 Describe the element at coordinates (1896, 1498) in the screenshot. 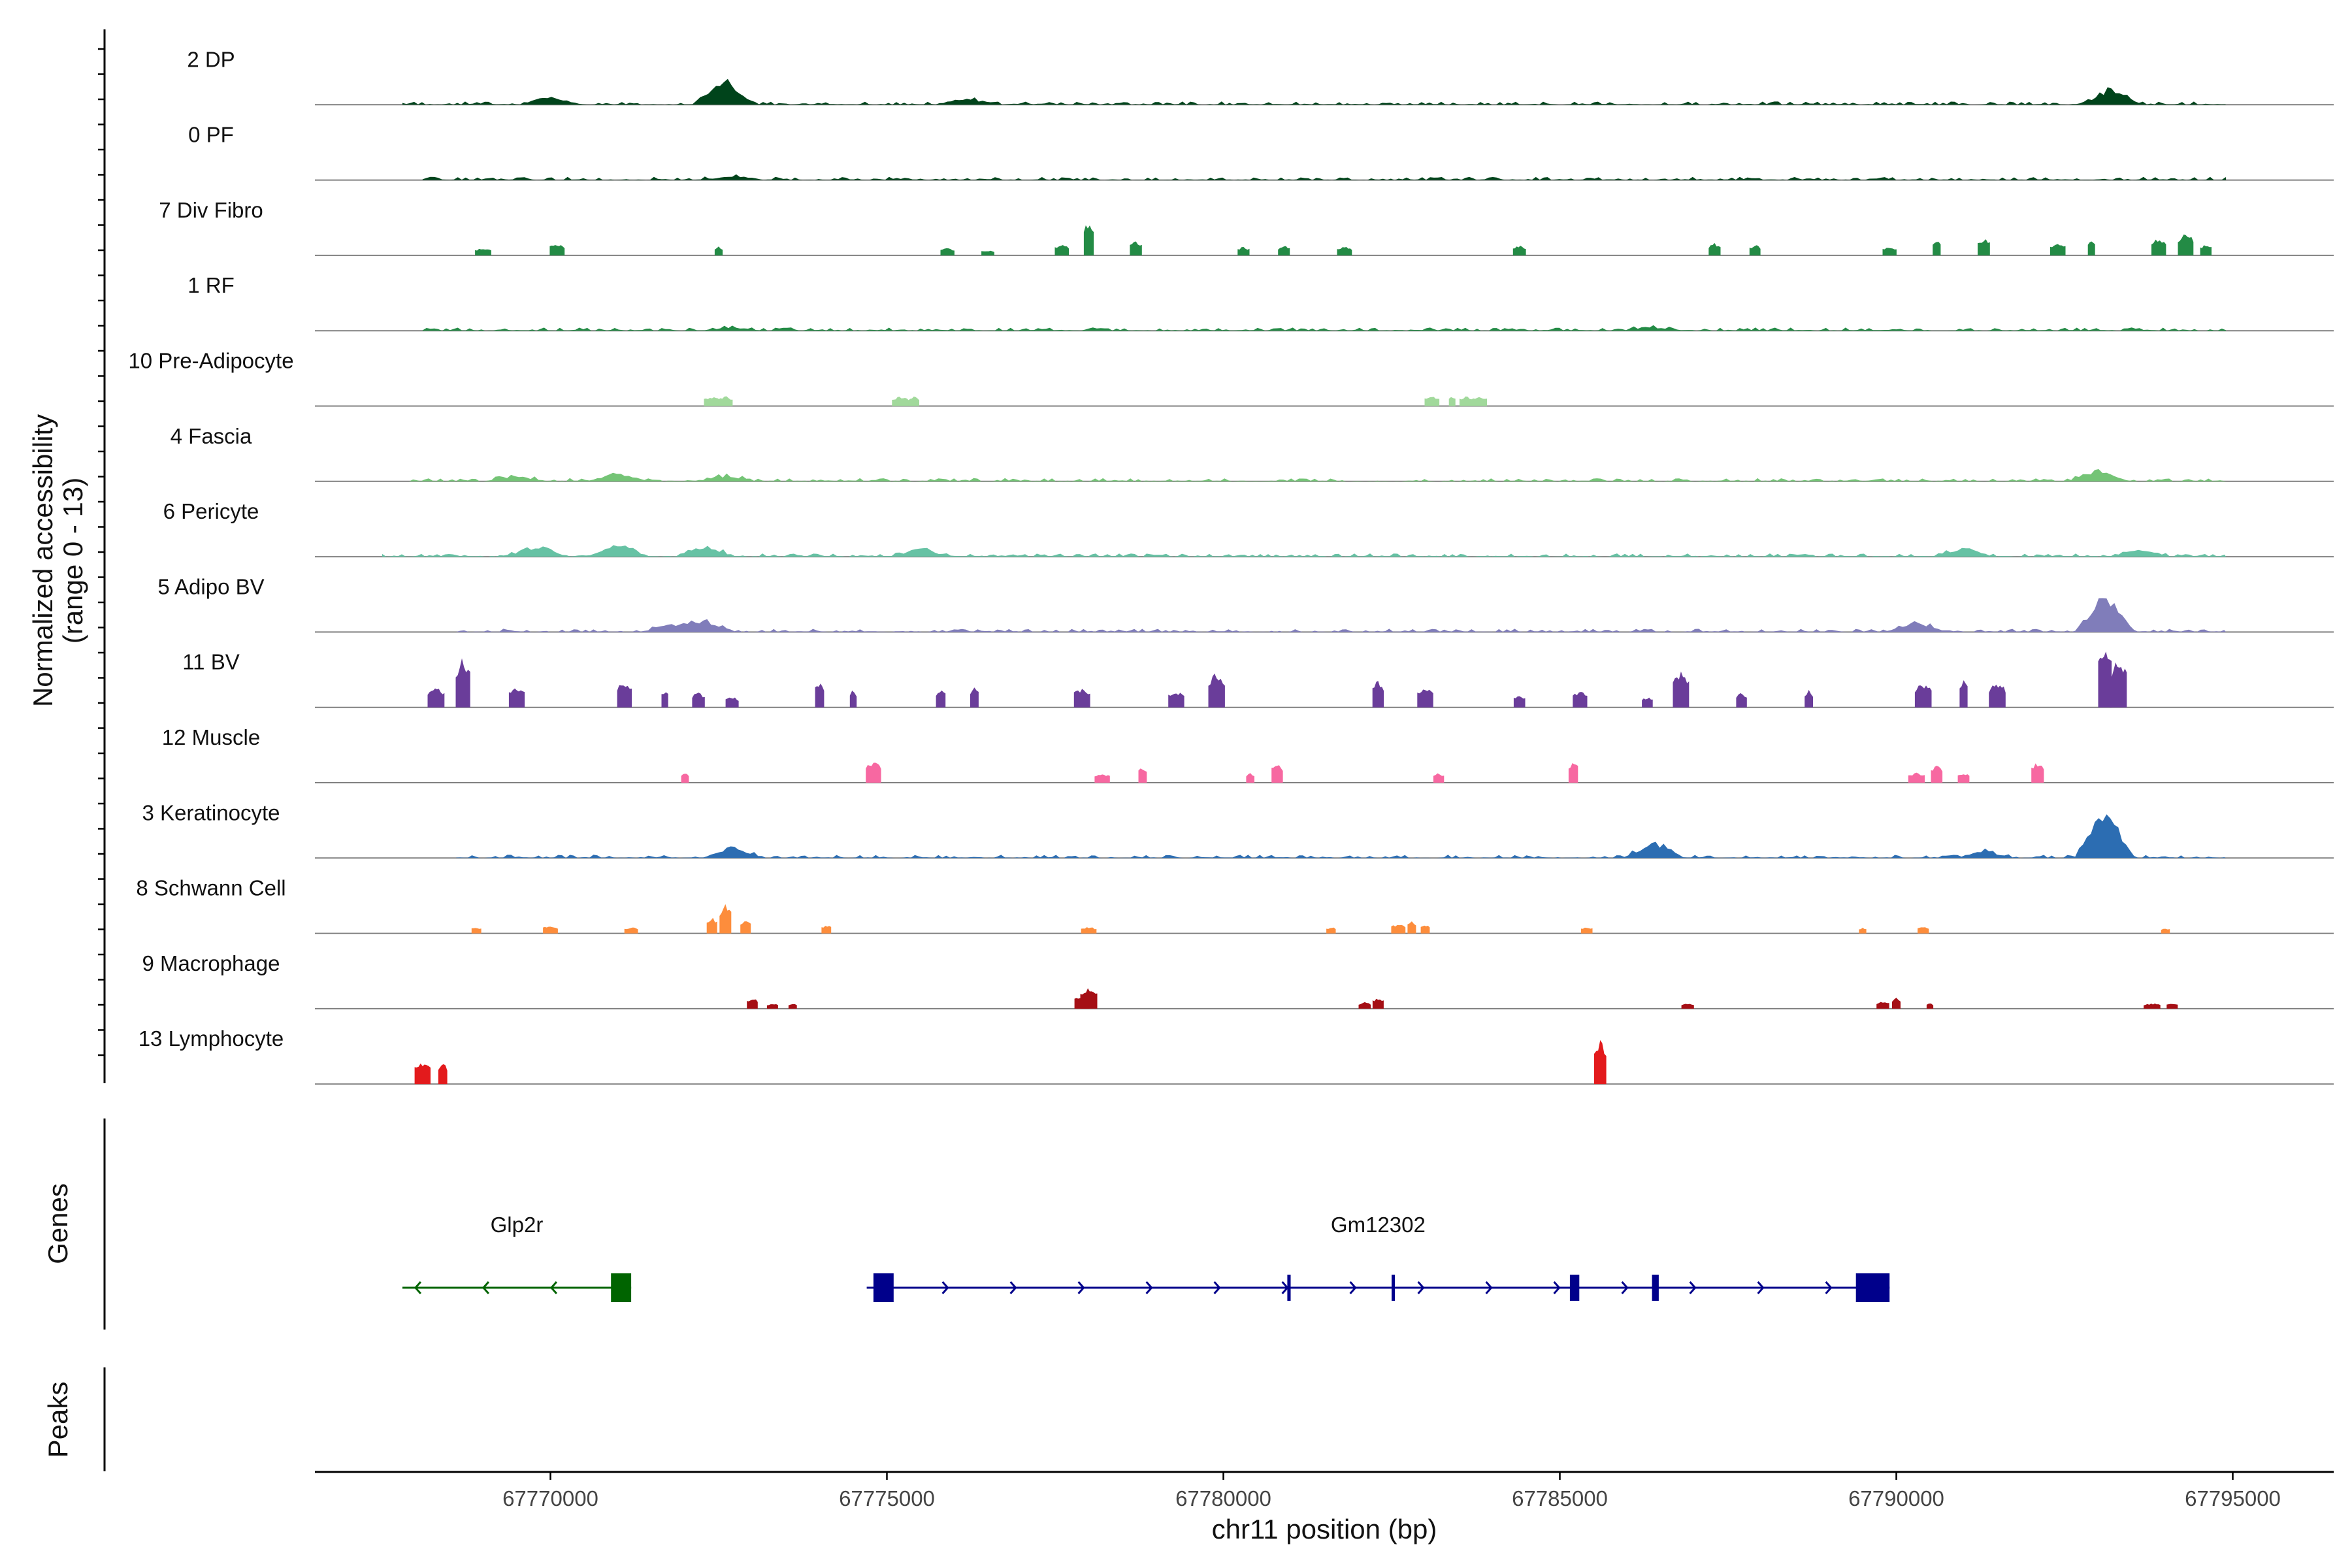

I see `x-tick-label: 67790000` at that location.